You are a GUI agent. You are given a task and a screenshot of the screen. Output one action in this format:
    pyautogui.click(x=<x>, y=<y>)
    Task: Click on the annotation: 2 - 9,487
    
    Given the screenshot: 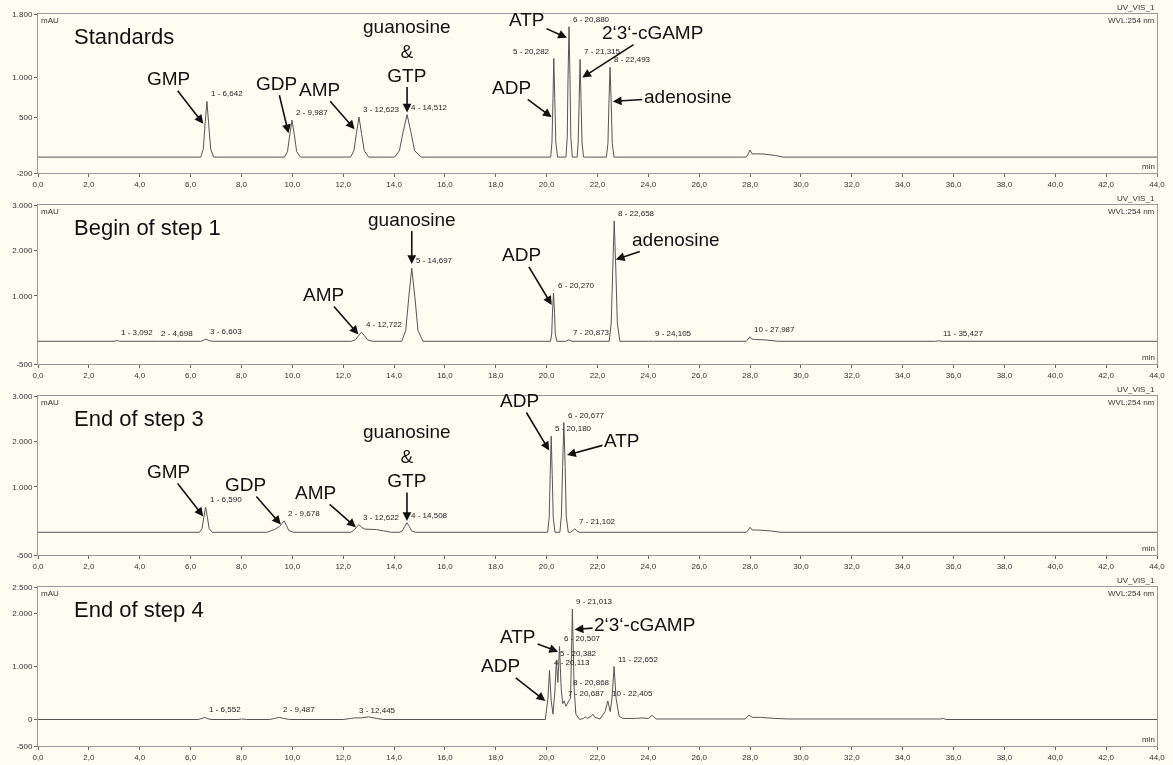 What is the action you would take?
    pyautogui.click(x=299, y=709)
    